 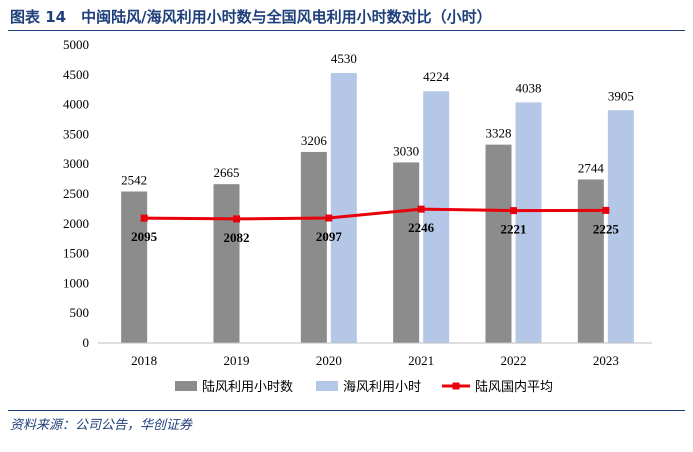 I want to click on line-marker-2020, so click(x=329, y=218).